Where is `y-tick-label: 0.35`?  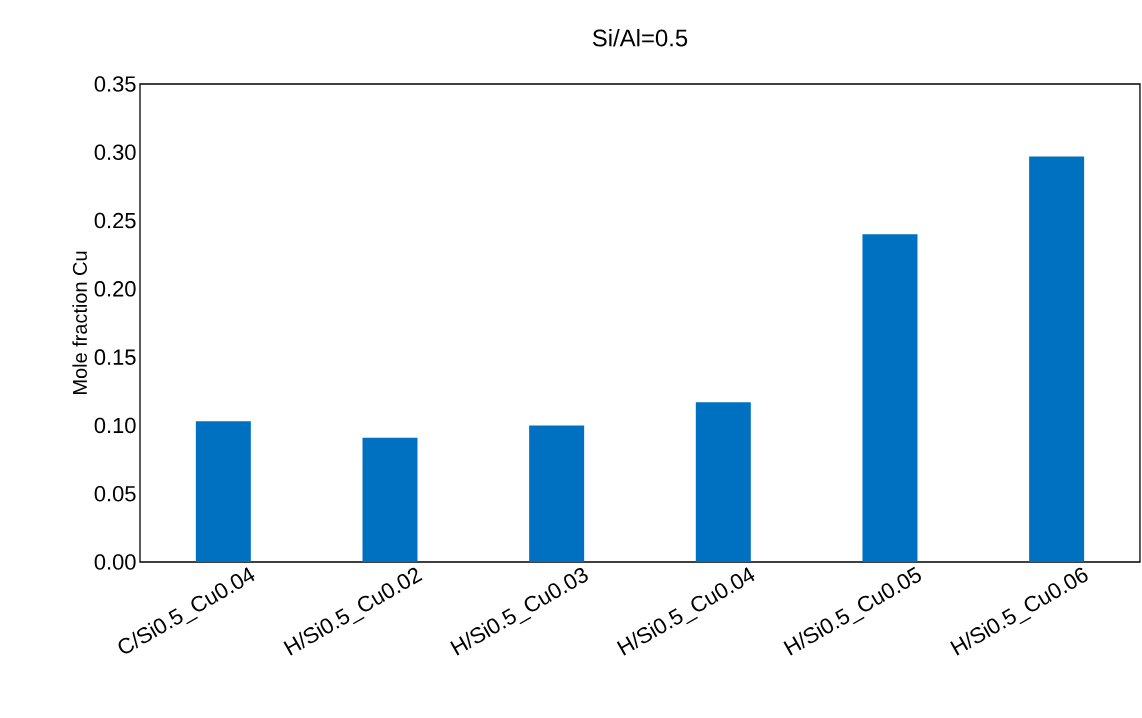
y-tick-label: 0.35 is located at coordinates (115, 84).